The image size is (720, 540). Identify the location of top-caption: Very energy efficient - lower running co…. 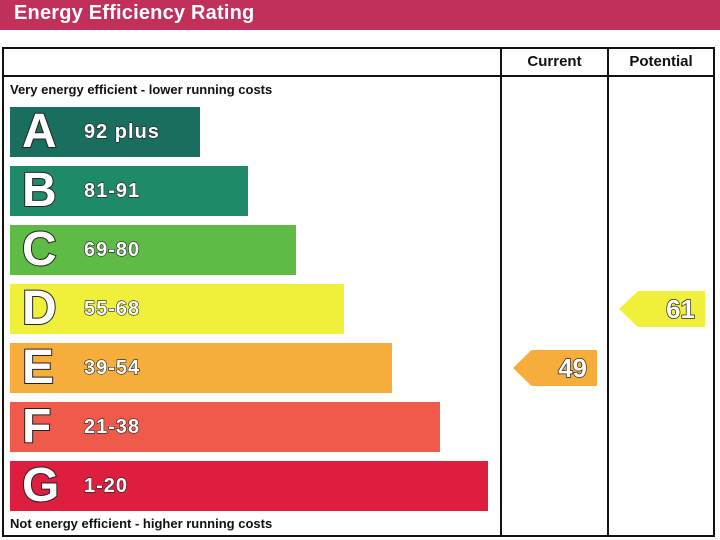
(141, 89).